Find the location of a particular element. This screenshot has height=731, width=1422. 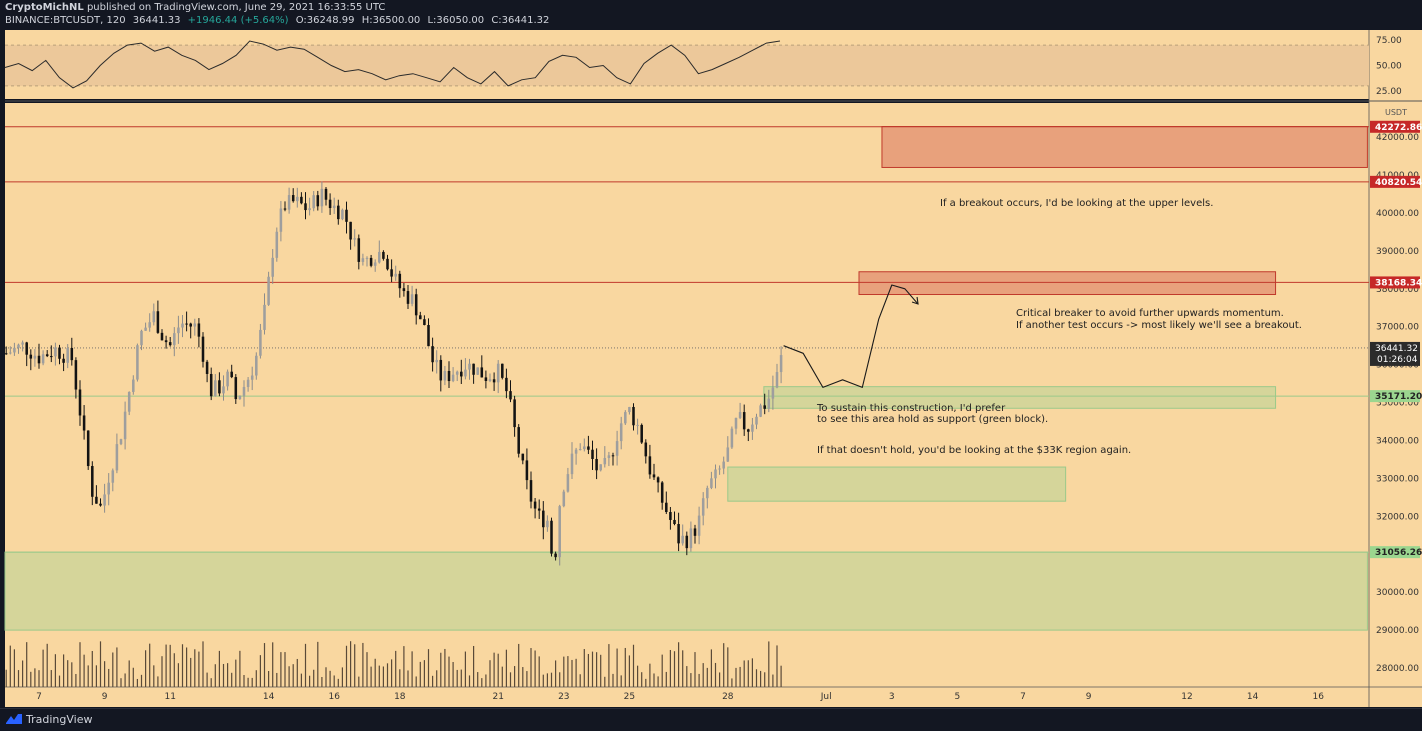

support-zone is located at coordinates (897, 484).